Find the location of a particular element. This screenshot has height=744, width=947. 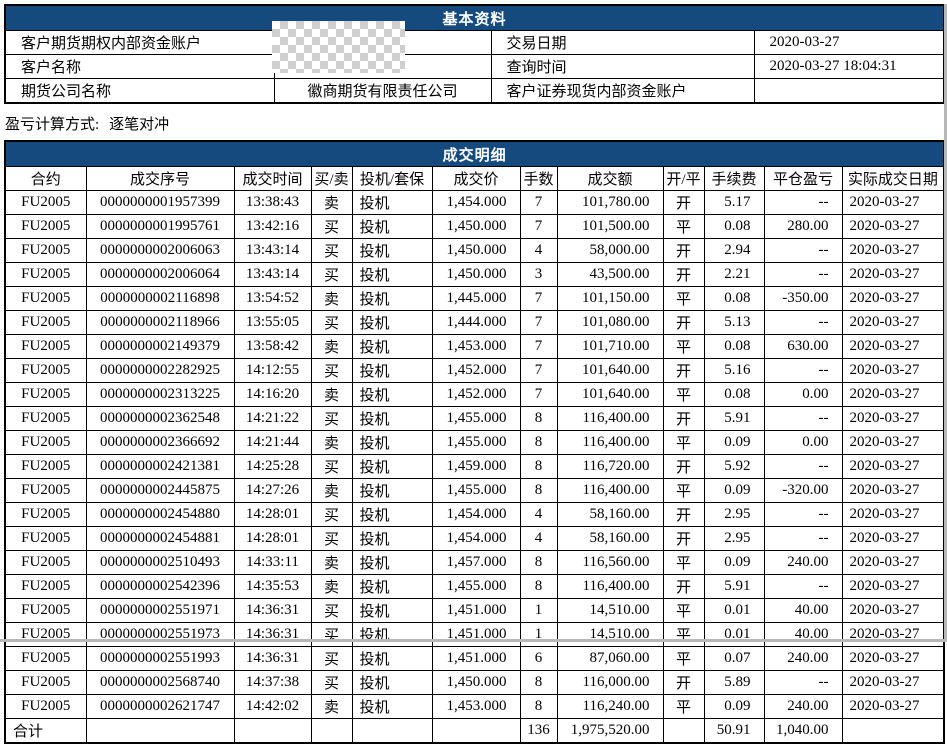

cell-amount: 101,780.00 is located at coordinates (610, 202).